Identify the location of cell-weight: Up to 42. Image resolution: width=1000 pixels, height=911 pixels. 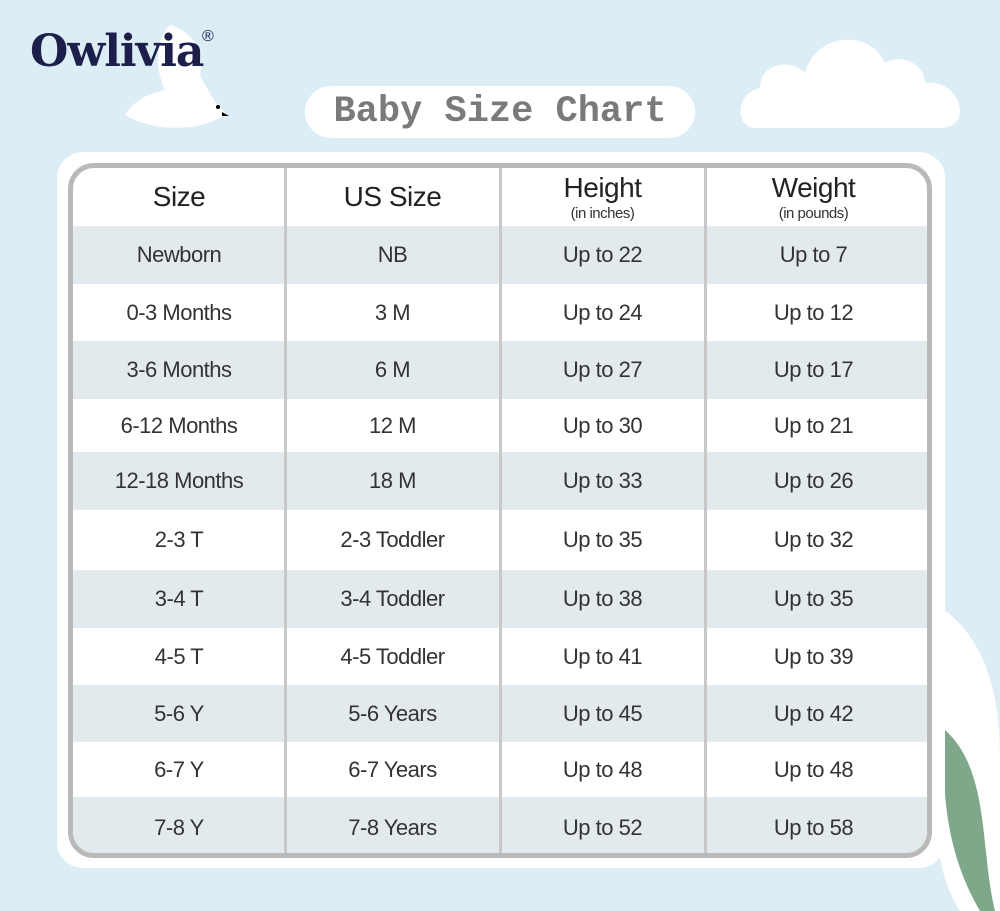
(813, 713).